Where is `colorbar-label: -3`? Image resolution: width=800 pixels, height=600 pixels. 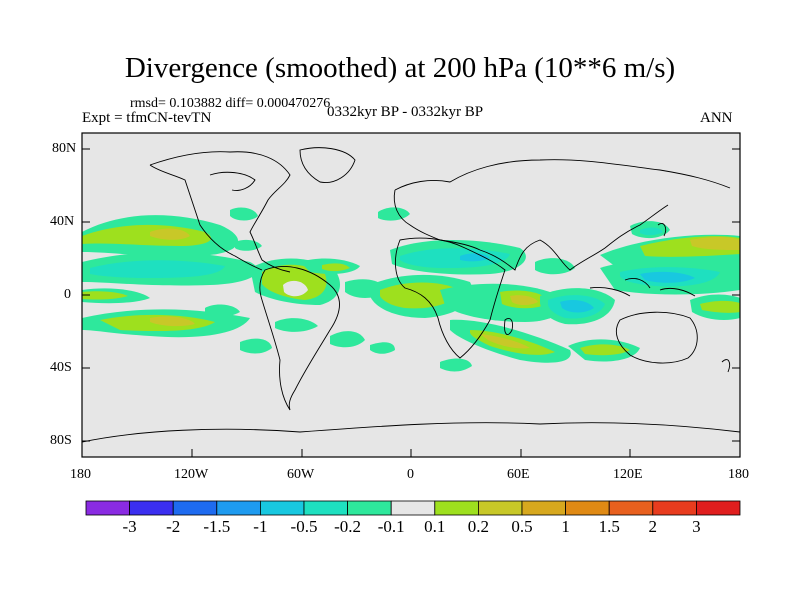 colorbar-label: -3 is located at coordinates (129, 526).